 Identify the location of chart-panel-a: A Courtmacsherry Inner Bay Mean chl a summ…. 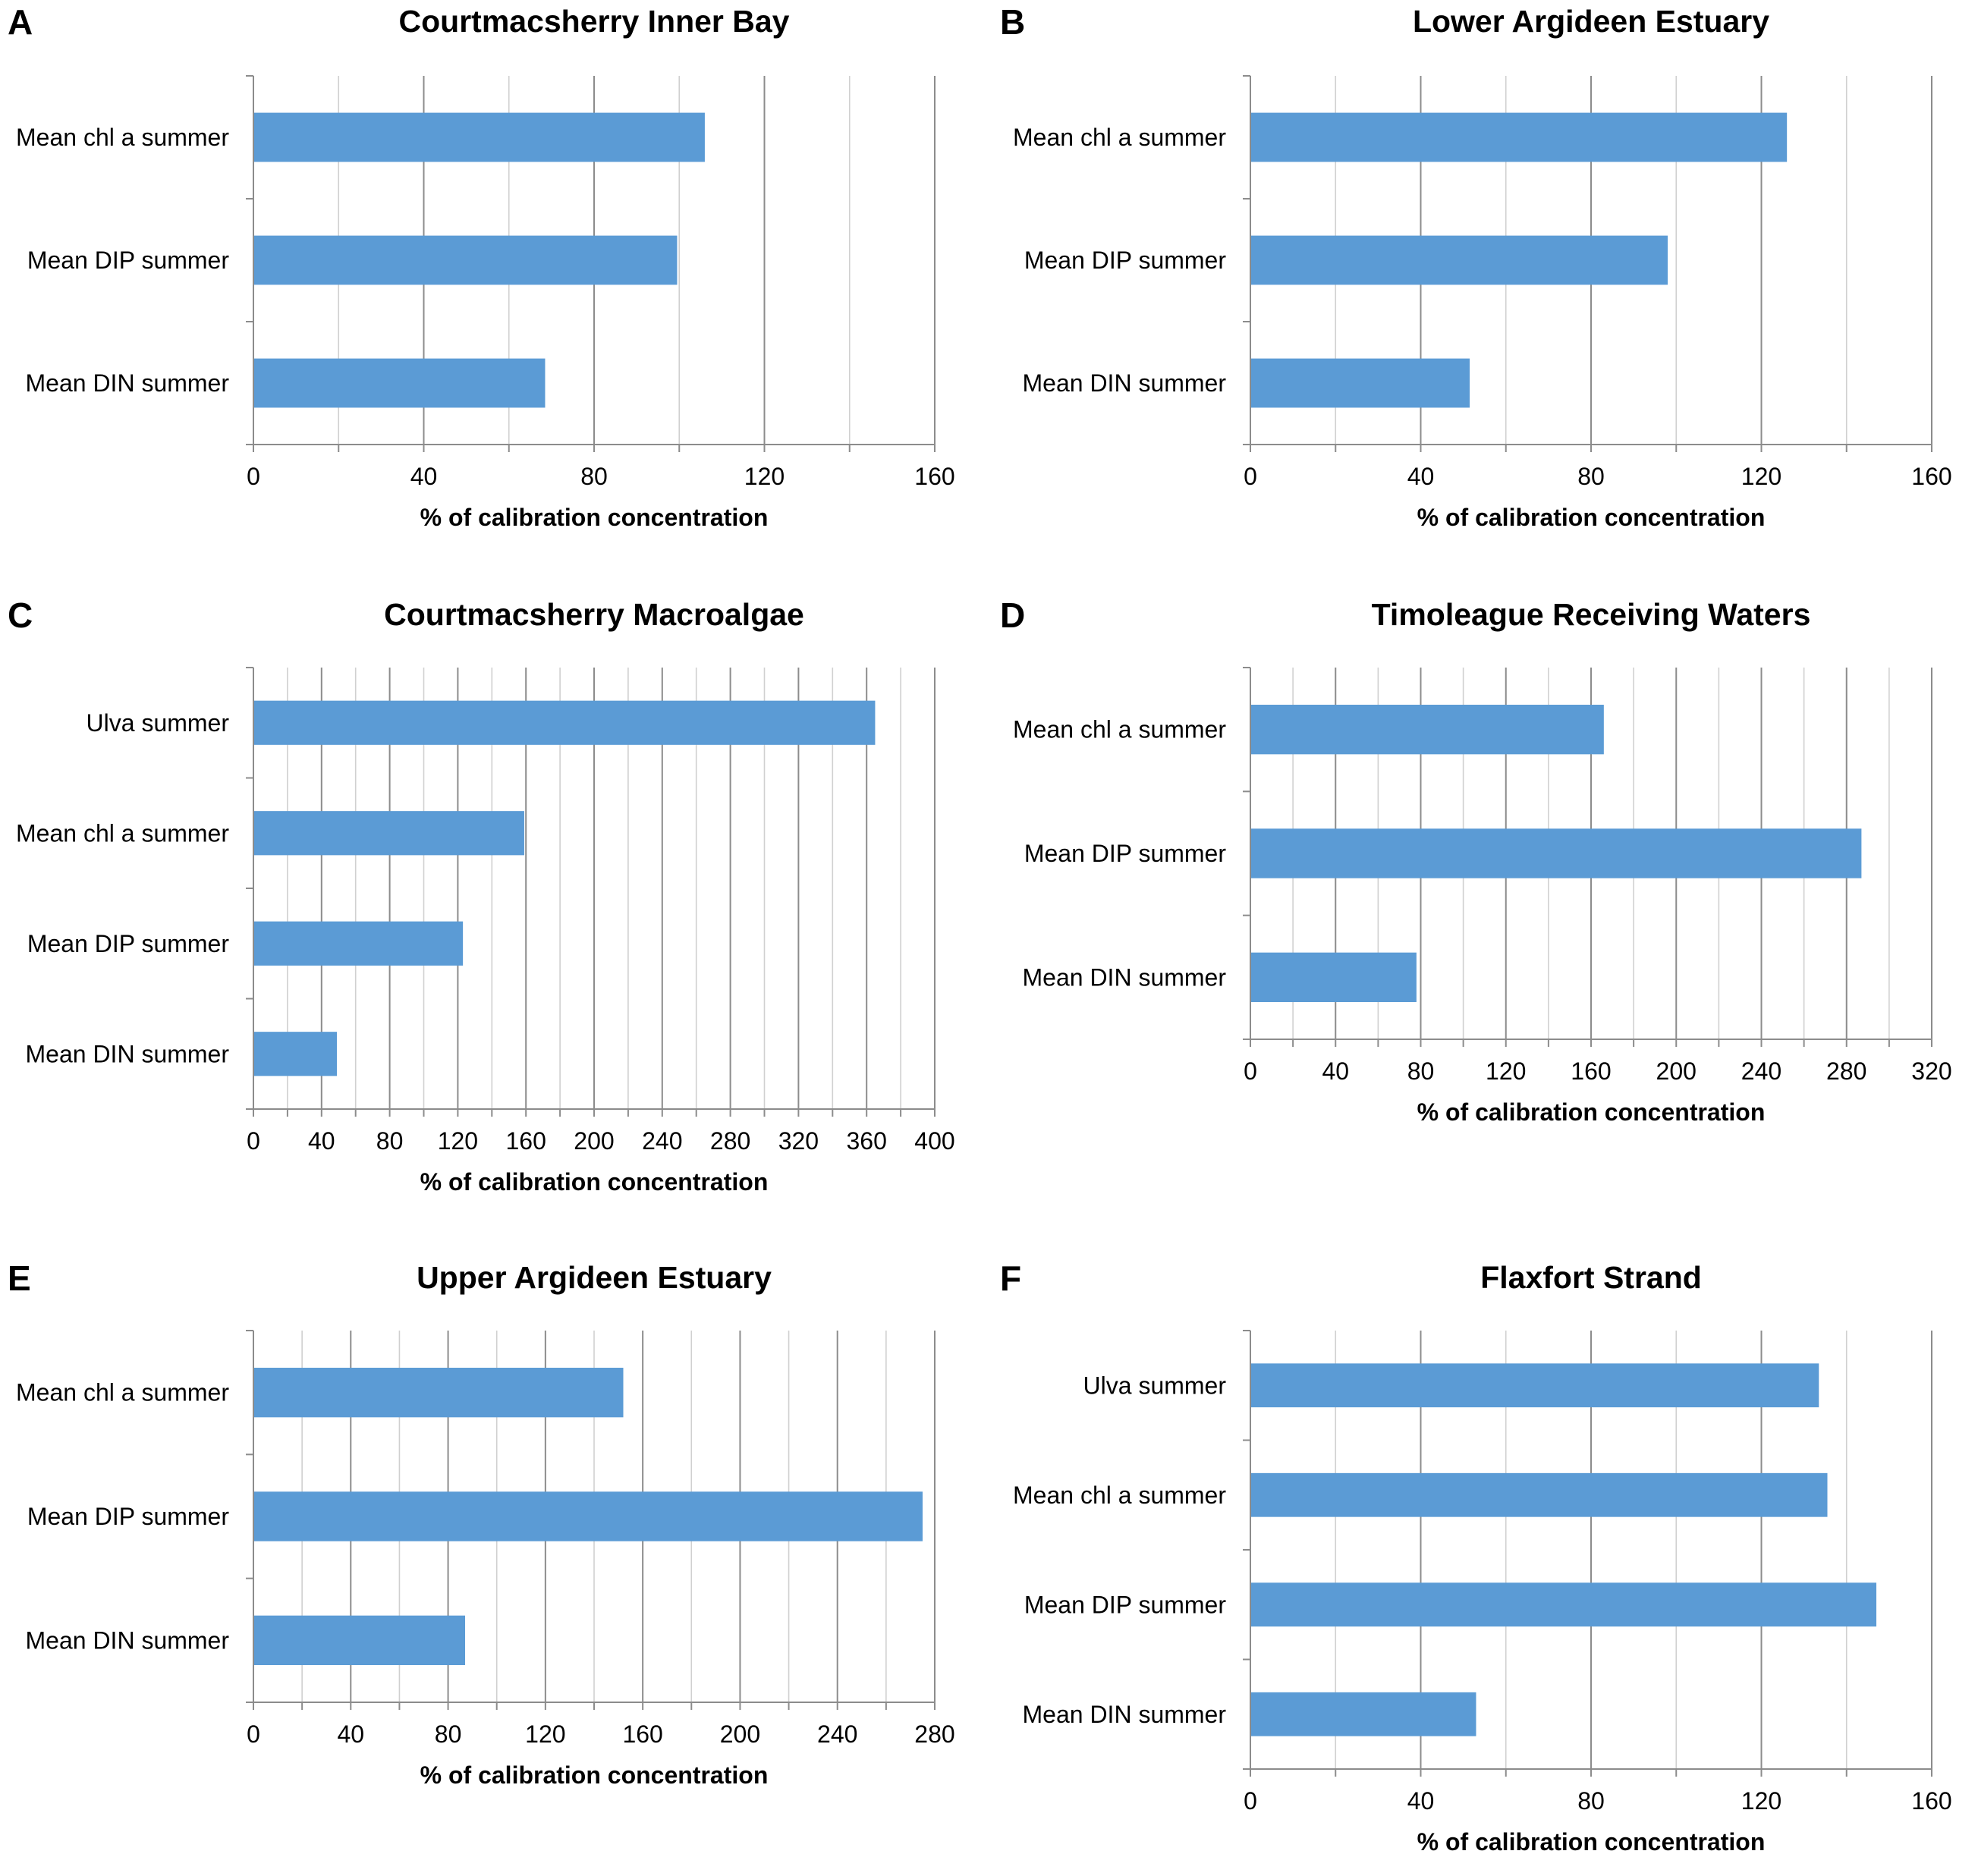
(481, 266).